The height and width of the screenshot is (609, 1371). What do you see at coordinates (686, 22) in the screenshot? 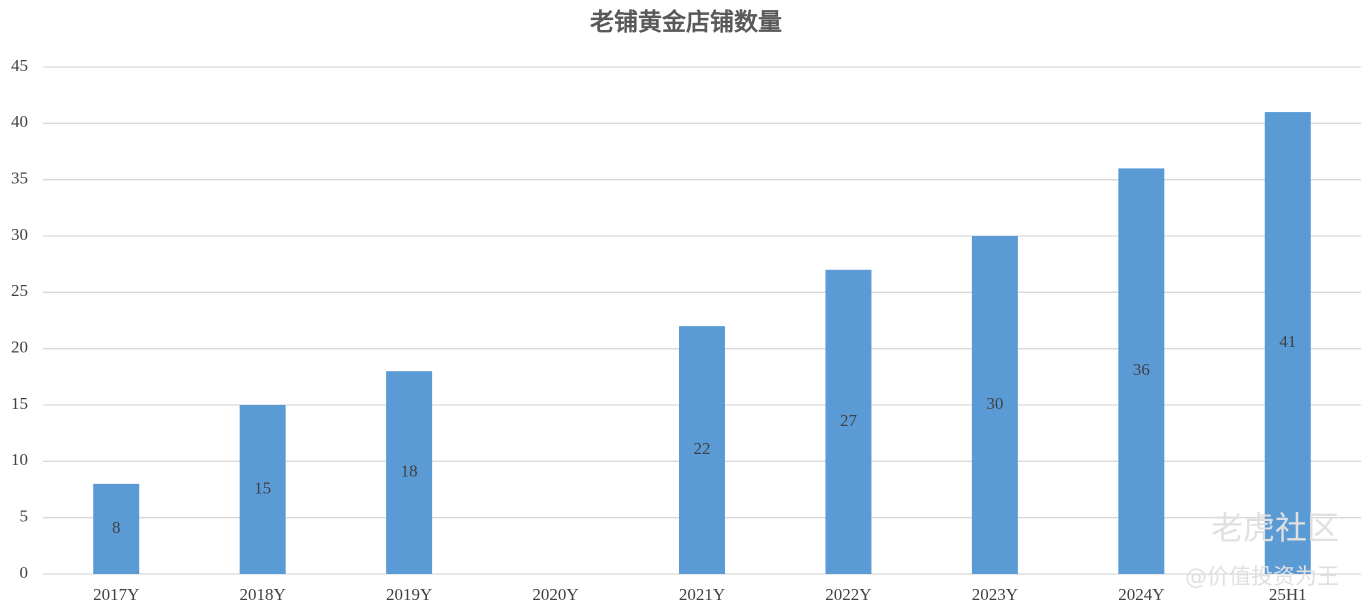
I see `chart-title: 老铺黄金店铺数量` at bounding box center [686, 22].